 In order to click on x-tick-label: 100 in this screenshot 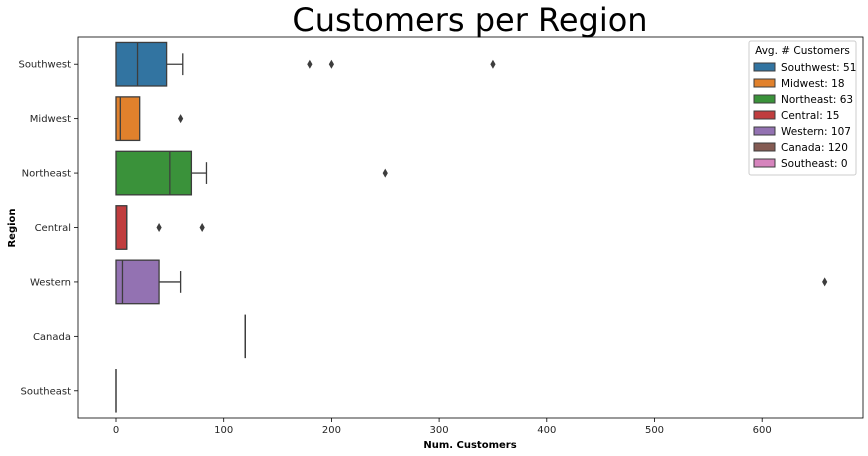, I will do `click(223, 430)`.